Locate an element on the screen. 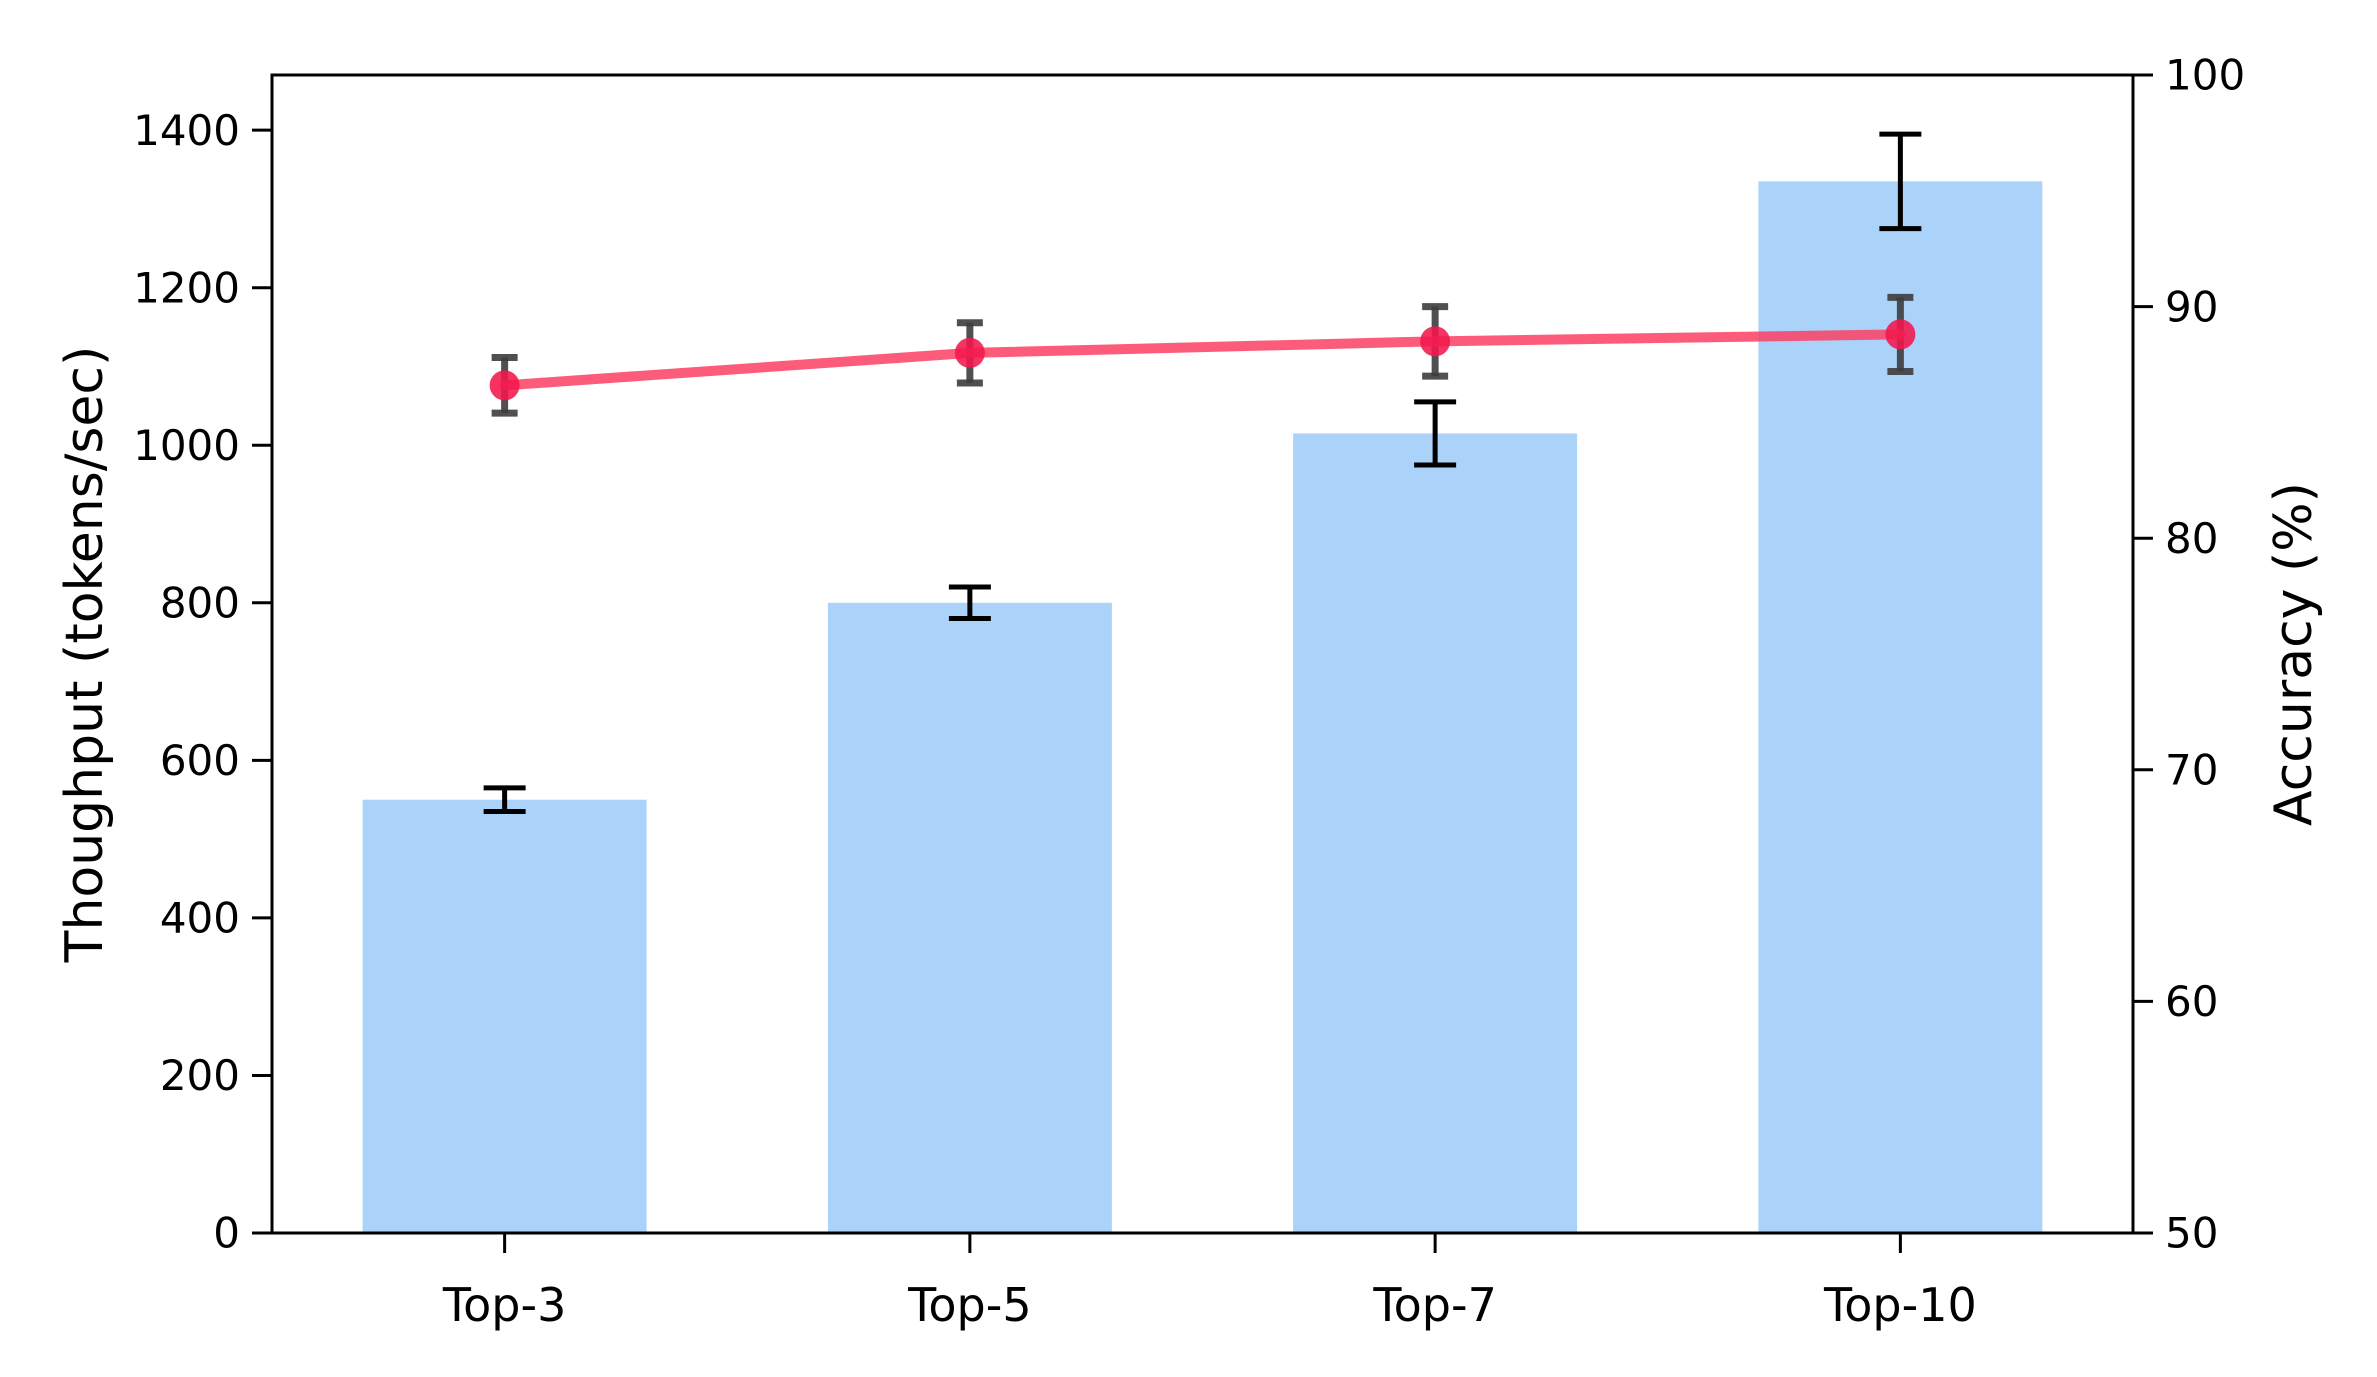  x-tick-label-top-5: Top-5 is located at coordinates (969, 1305).